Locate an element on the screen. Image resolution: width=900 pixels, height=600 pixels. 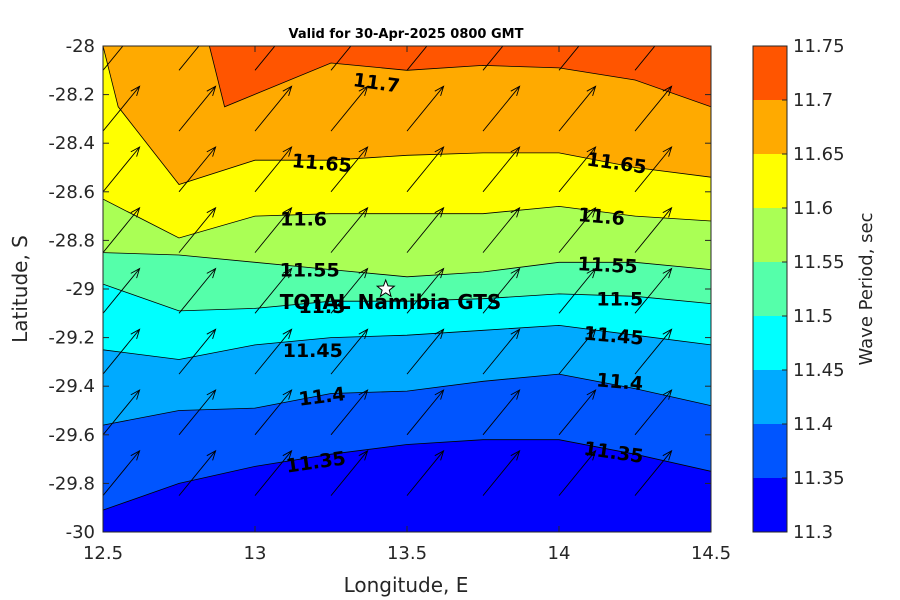
contour-line-11.55 is located at coordinates (407, 265).